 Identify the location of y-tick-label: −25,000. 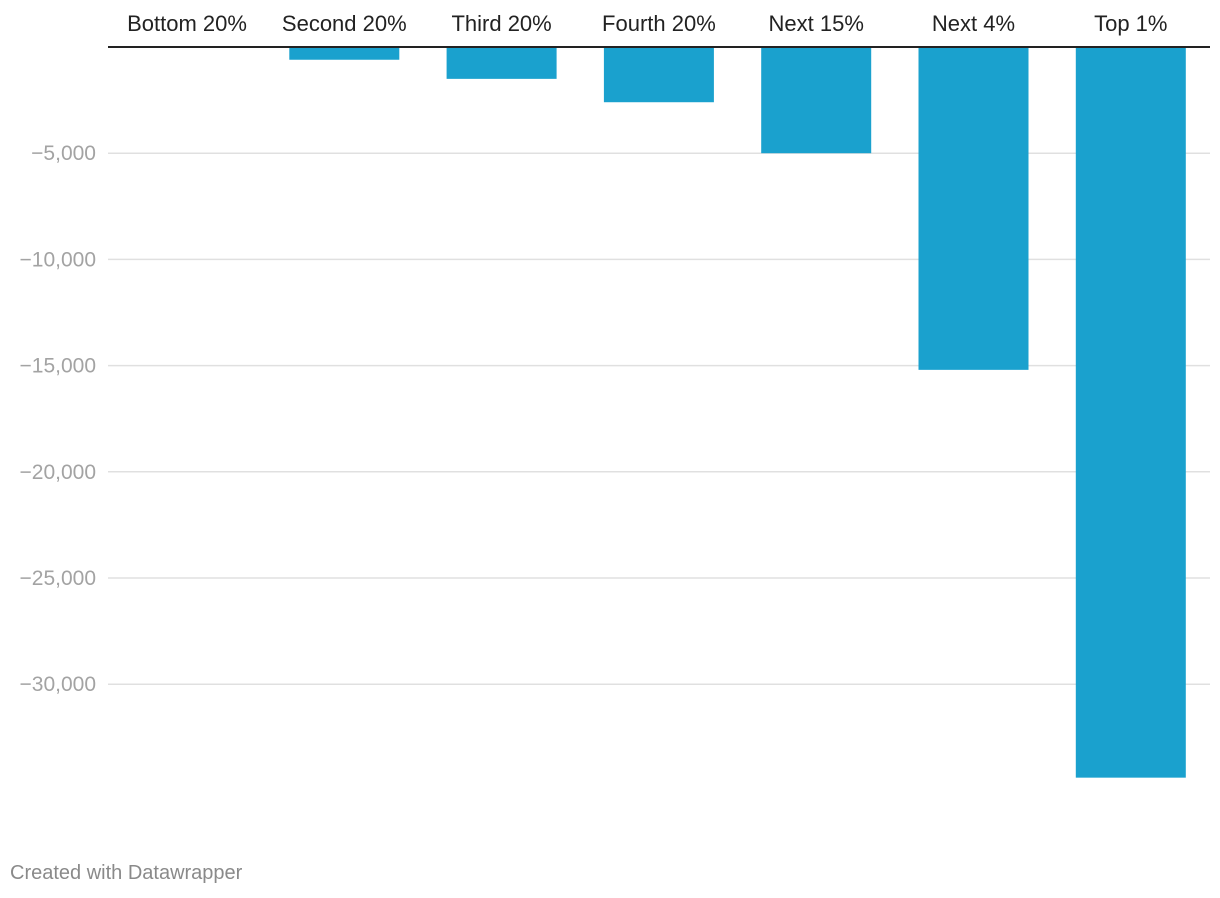
(58, 578).